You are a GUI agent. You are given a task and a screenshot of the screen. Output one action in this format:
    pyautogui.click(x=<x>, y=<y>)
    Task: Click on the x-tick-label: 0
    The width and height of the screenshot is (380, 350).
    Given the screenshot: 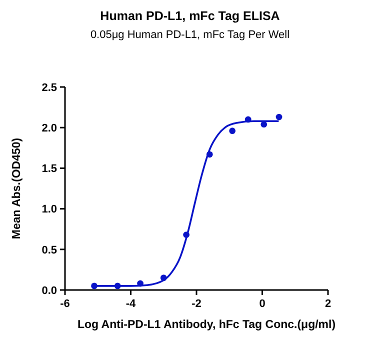 What is the action you would take?
    pyautogui.click(x=262, y=304)
    